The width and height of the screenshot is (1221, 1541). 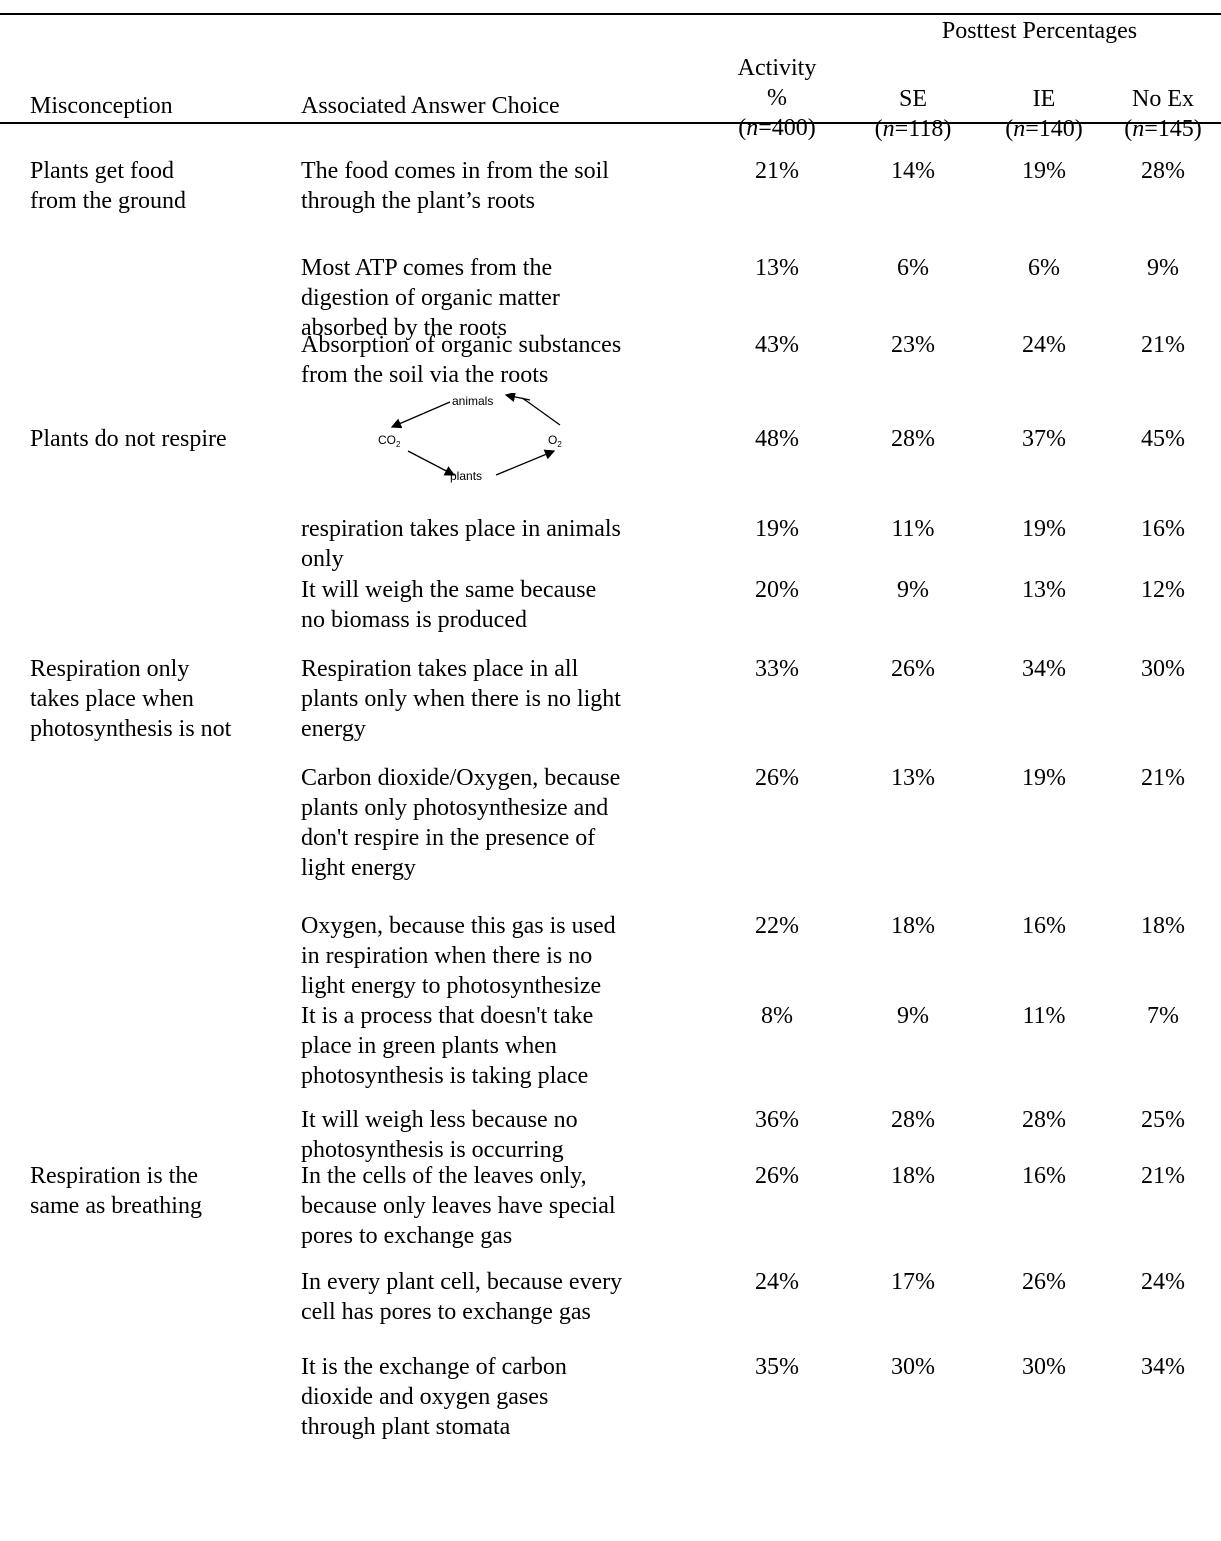 What do you see at coordinates (102, 171) in the screenshot?
I see `misconception-cell: Plants get food` at bounding box center [102, 171].